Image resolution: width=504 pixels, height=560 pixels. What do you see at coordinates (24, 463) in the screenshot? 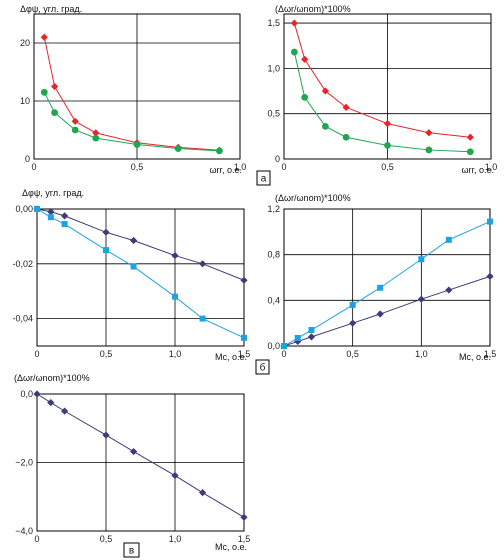
I see `y-tick-label: −2,0` at bounding box center [24, 463].